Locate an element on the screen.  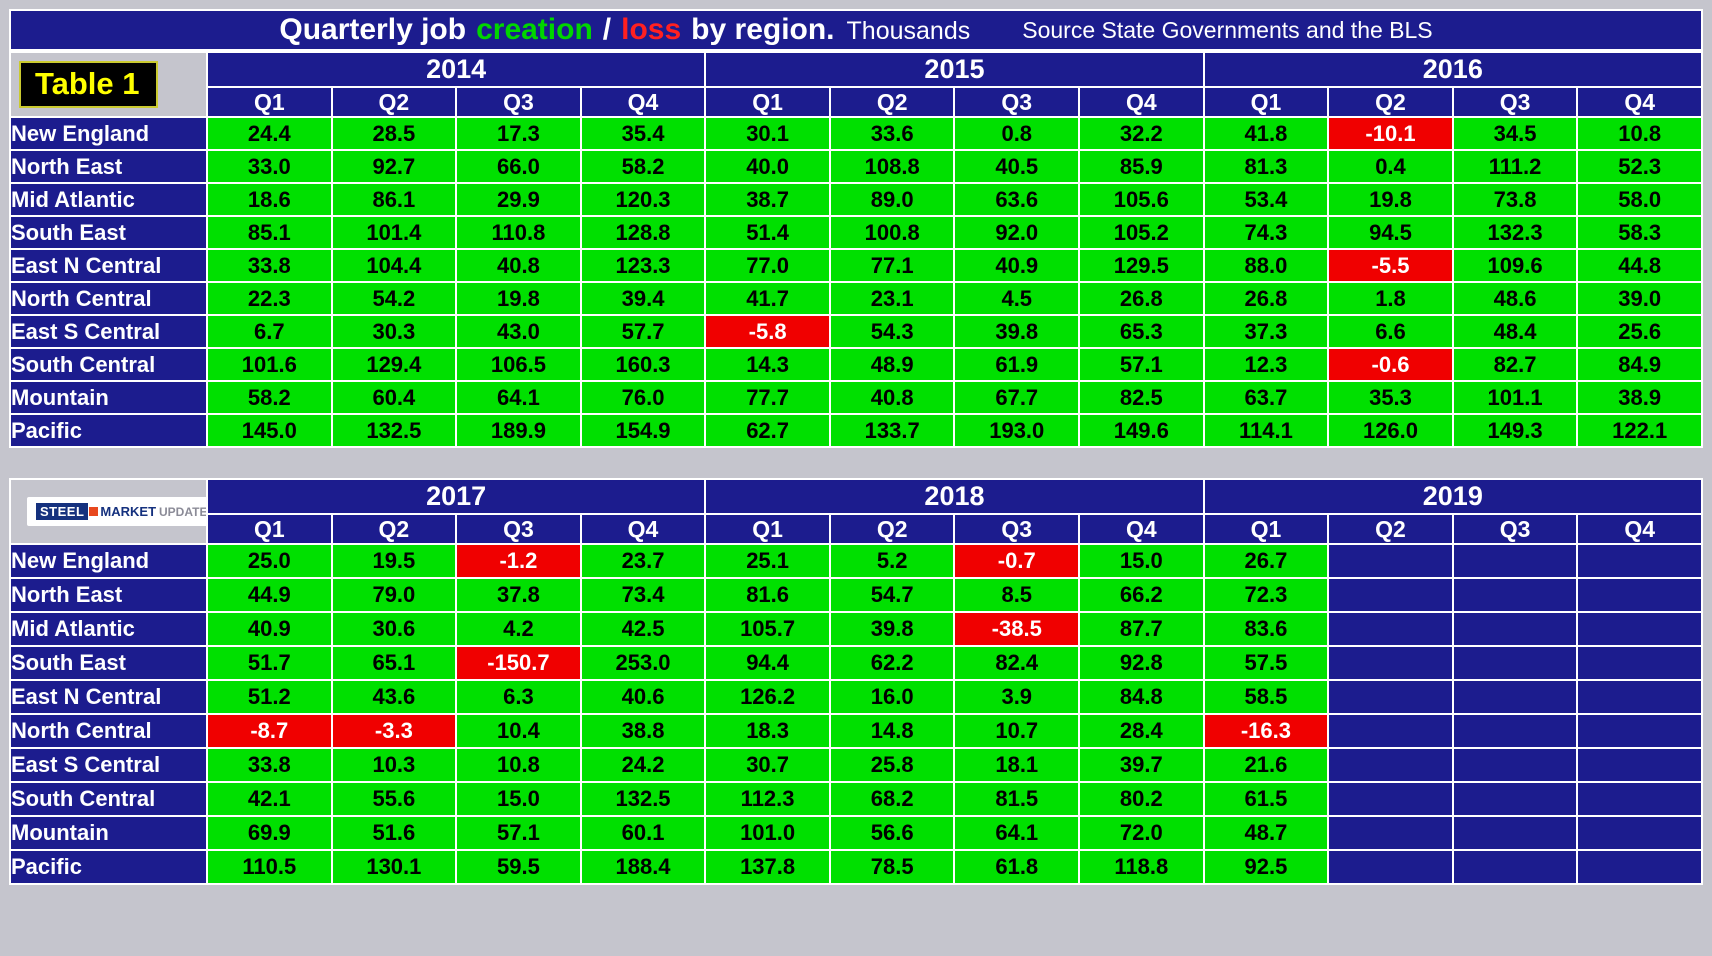
cell-2014-Q4-mountain: 76.0 is located at coordinates (643, 397).